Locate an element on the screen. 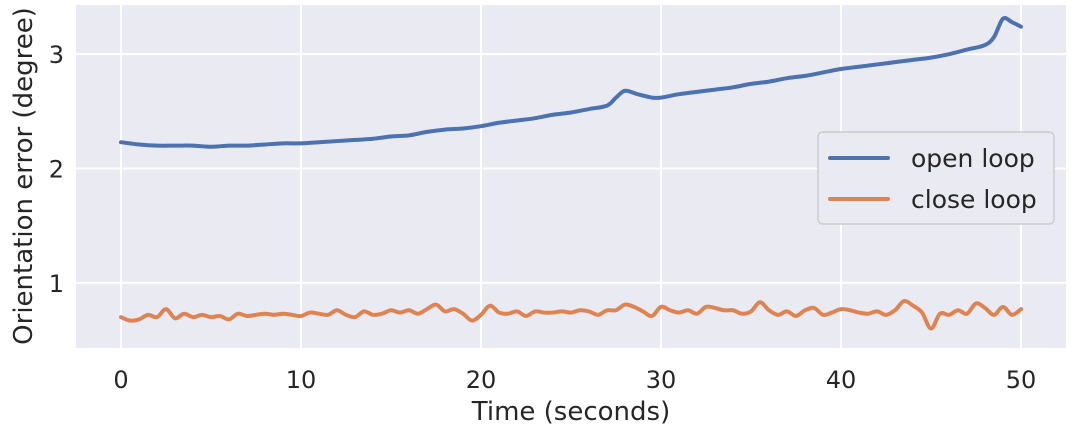  x-tick-label: 50 is located at coordinates (1021, 380).